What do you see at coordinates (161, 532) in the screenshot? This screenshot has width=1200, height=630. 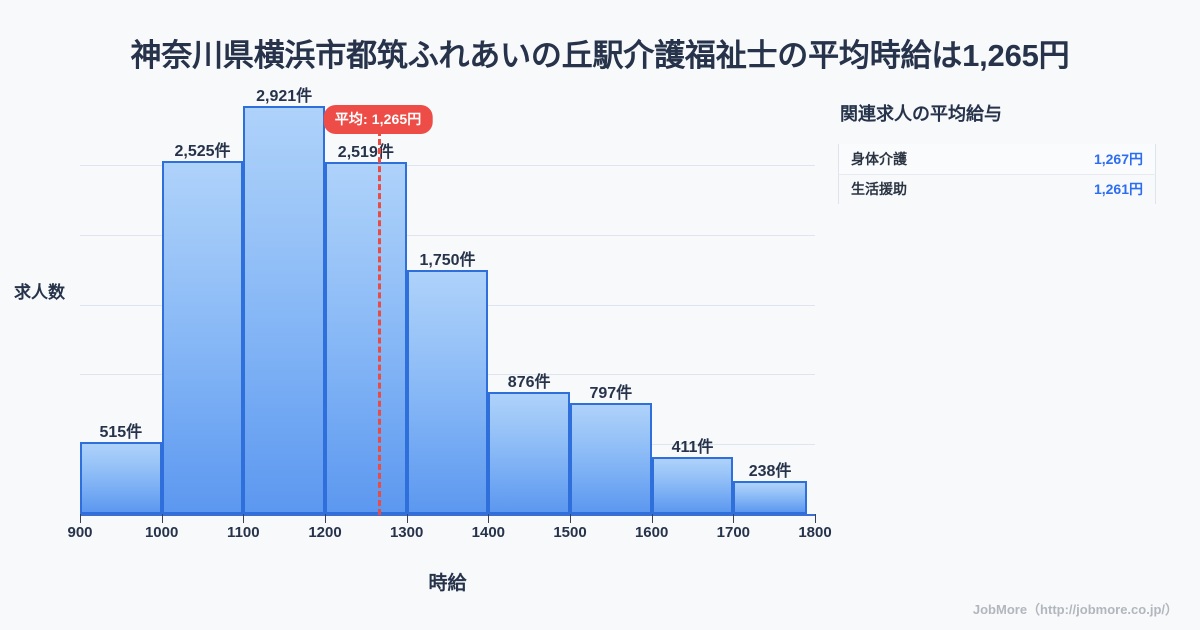 I see `x-axis-tick-label: 1000` at bounding box center [161, 532].